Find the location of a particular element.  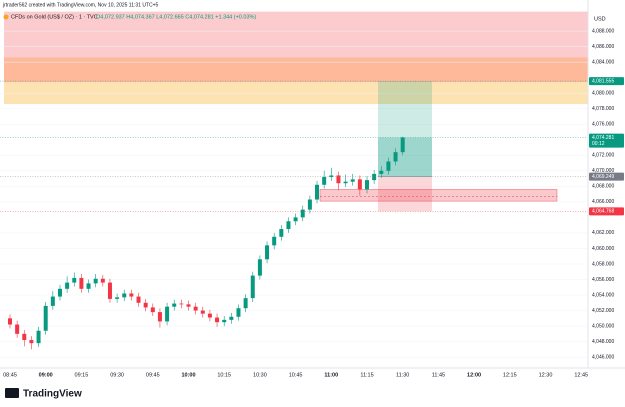

x-tick-label: 12:15 is located at coordinates (510, 375).